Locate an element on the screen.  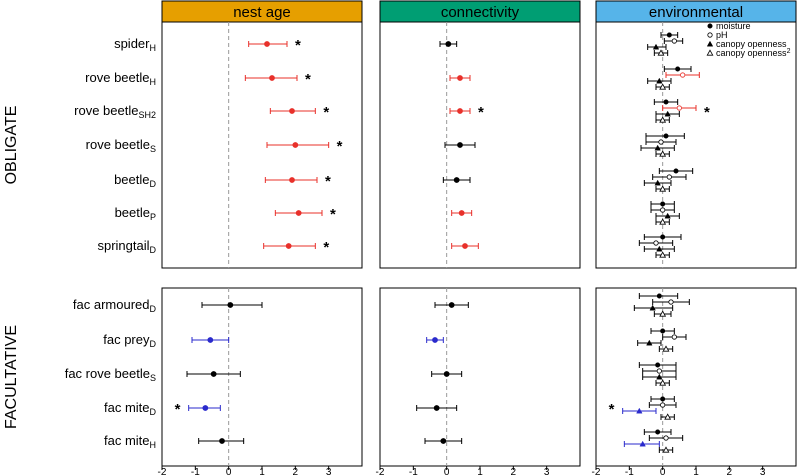
row-label: beetleD is located at coordinates (135, 180).